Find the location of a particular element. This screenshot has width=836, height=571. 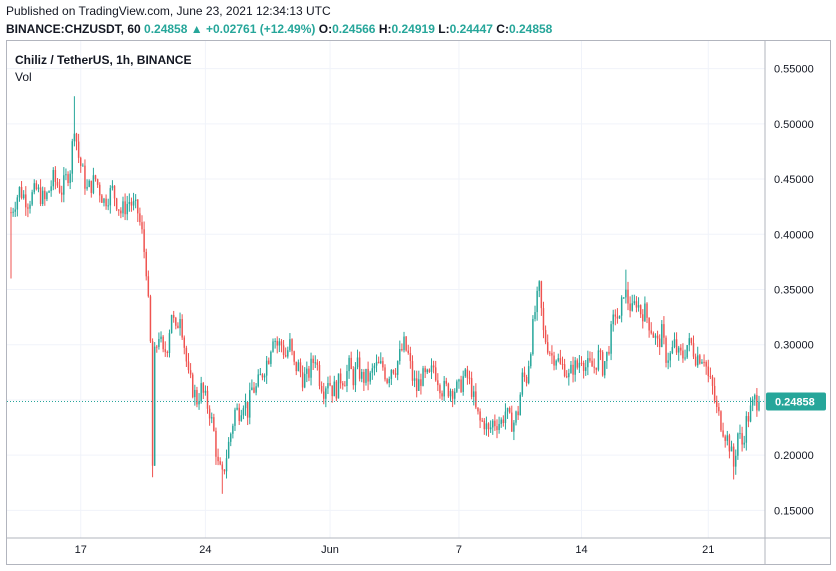

close-value: 0.24858 is located at coordinates (530, 29).